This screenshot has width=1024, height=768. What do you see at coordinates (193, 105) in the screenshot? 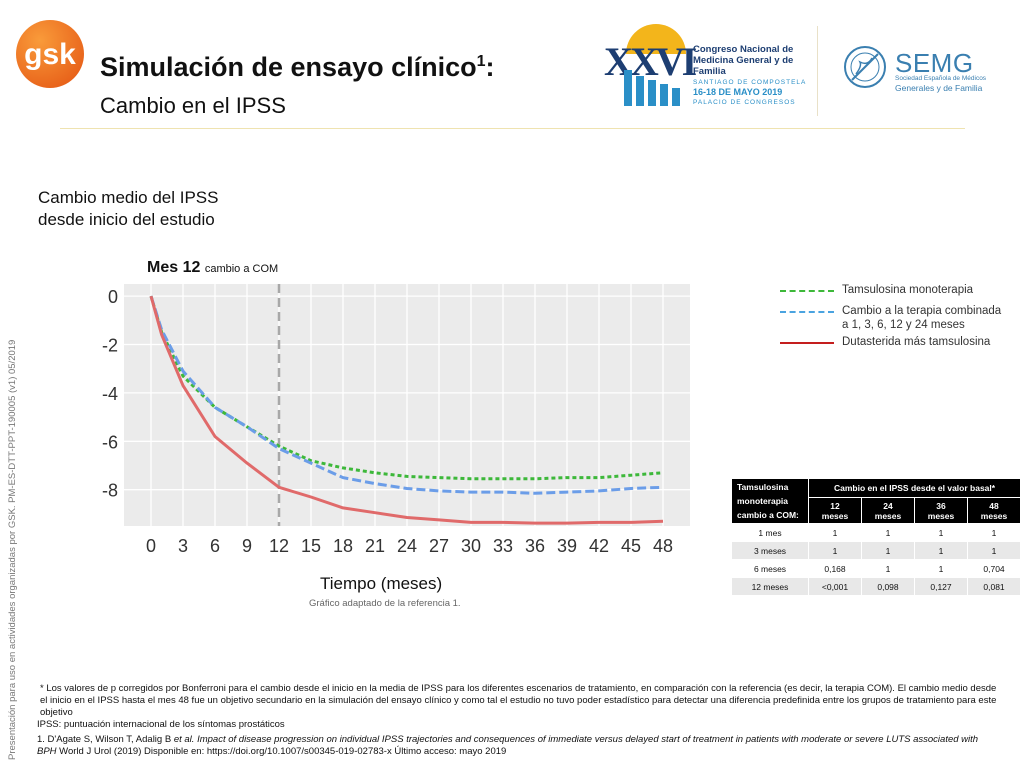
I see `page-subtitle: Cambio en el IPSS` at bounding box center [193, 105].